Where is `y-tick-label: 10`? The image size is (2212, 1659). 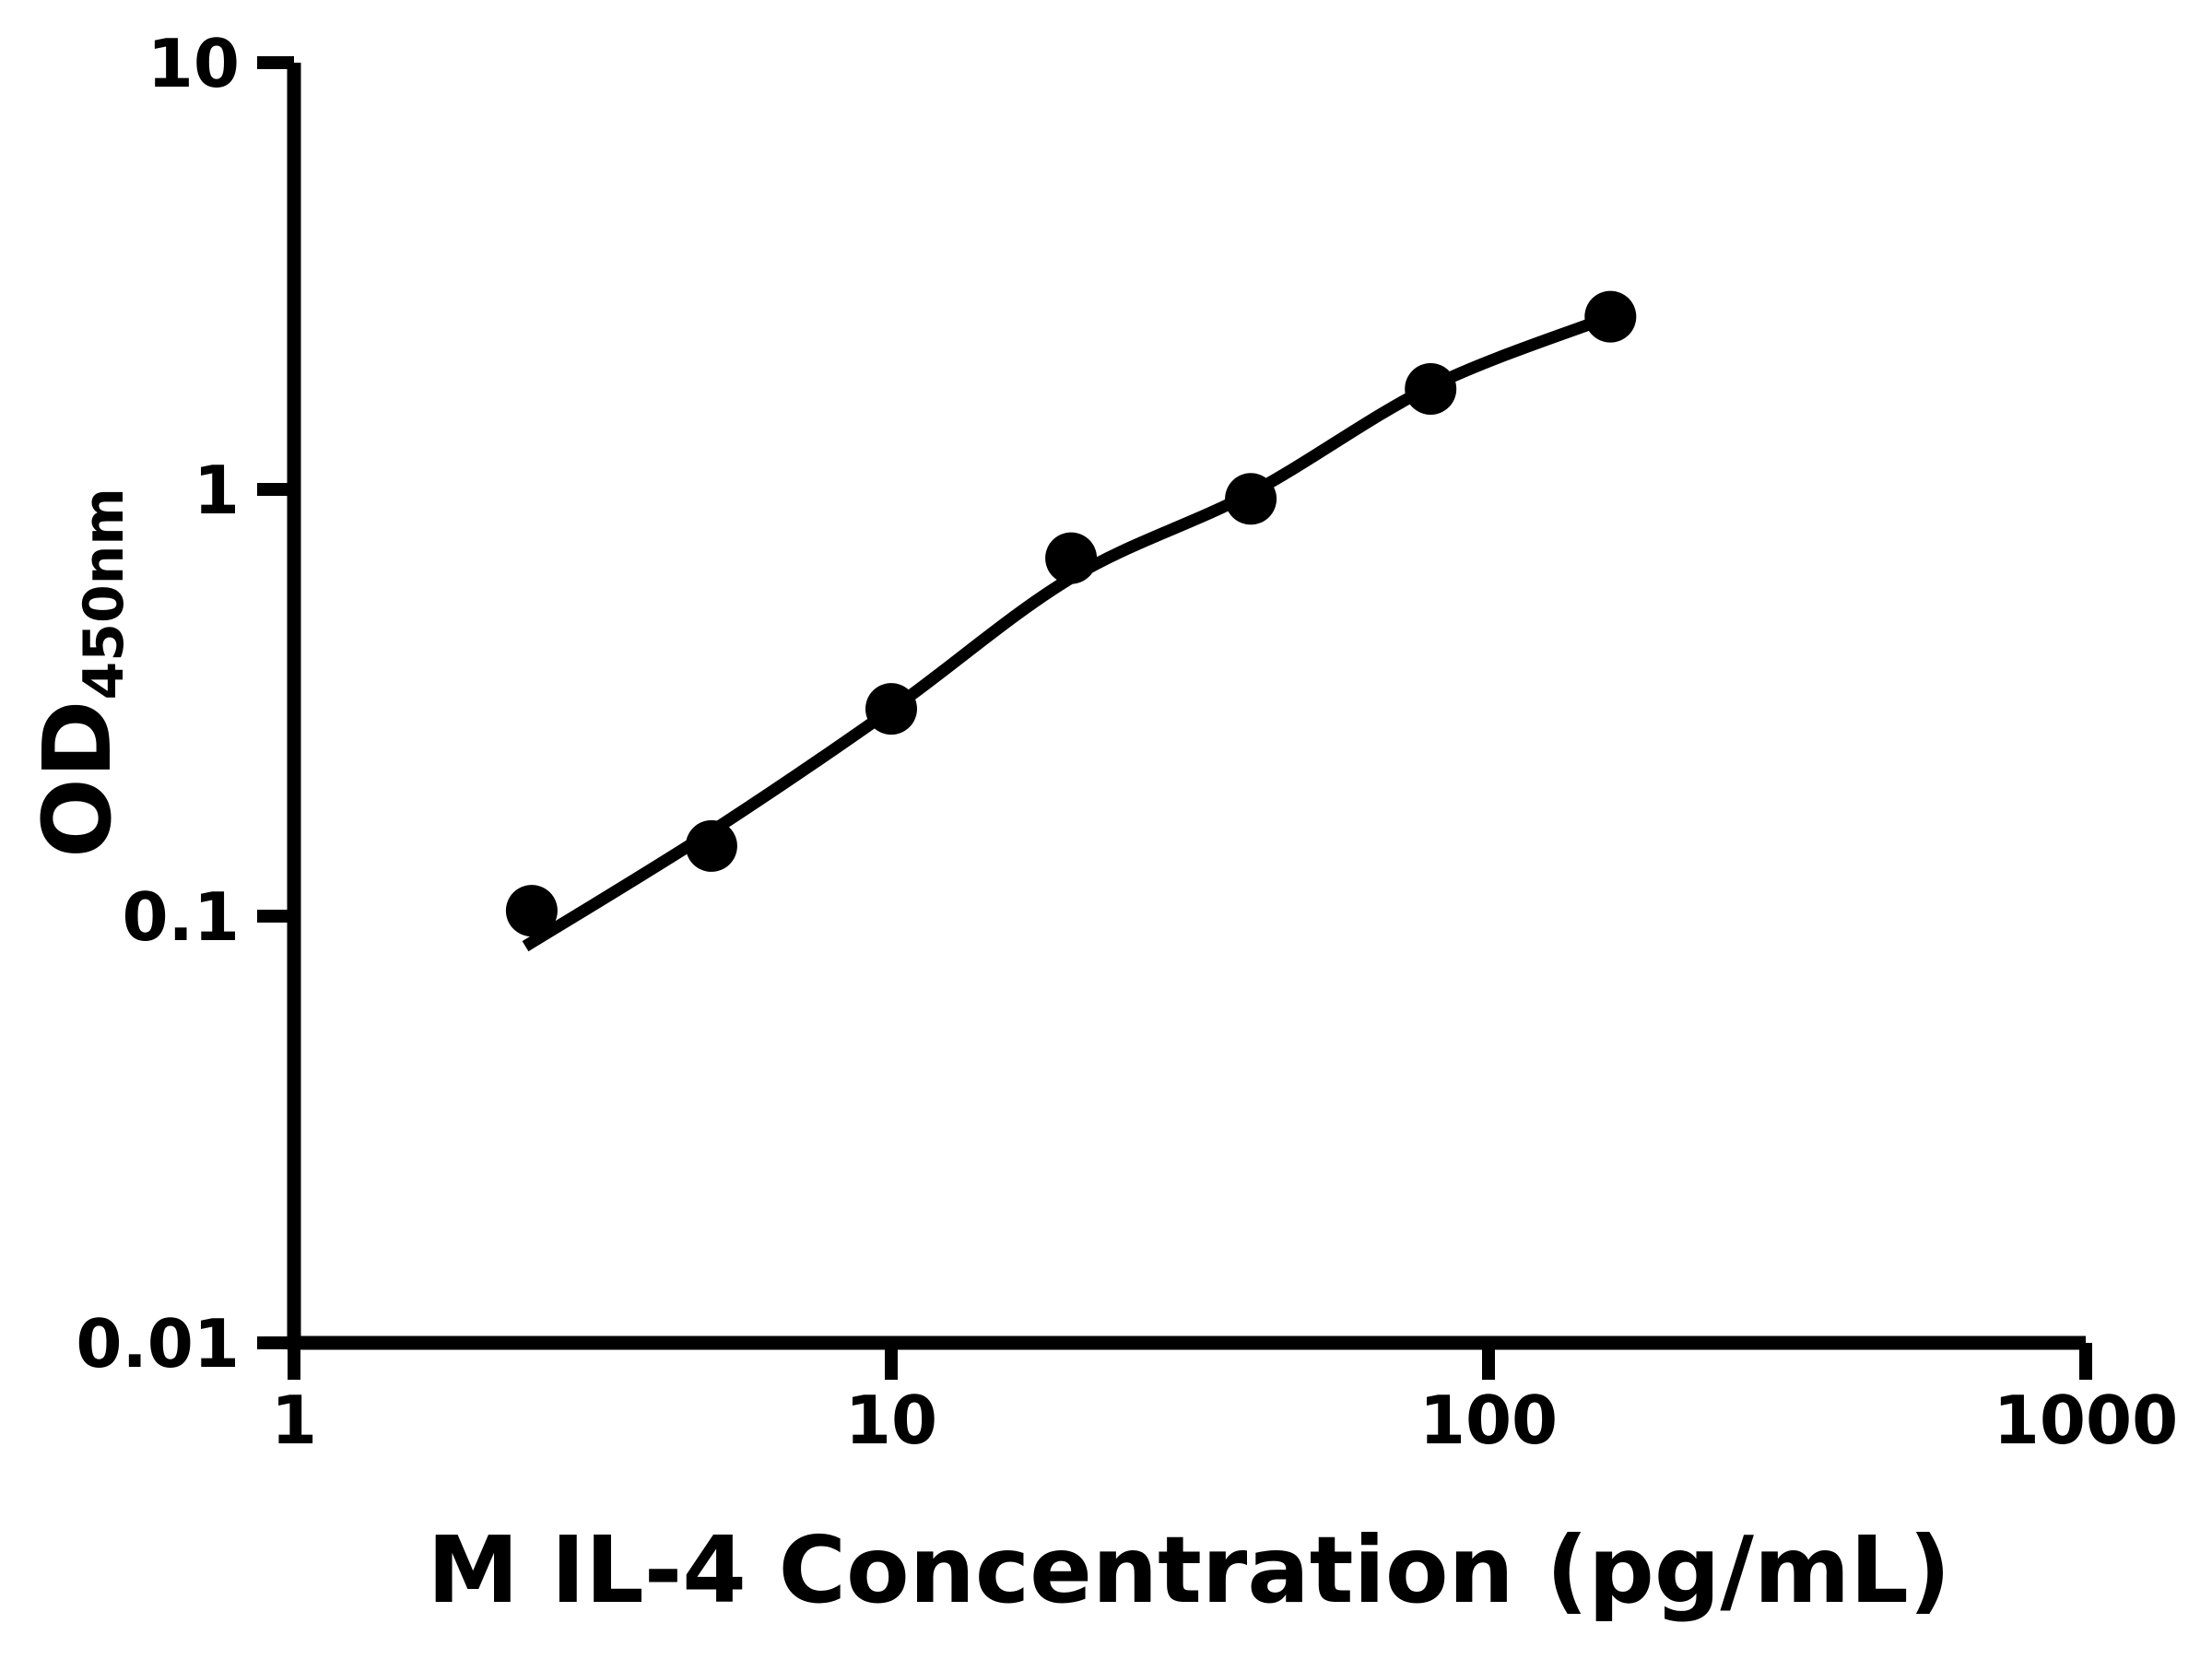
y-tick-label: 10 is located at coordinates (193, 63).